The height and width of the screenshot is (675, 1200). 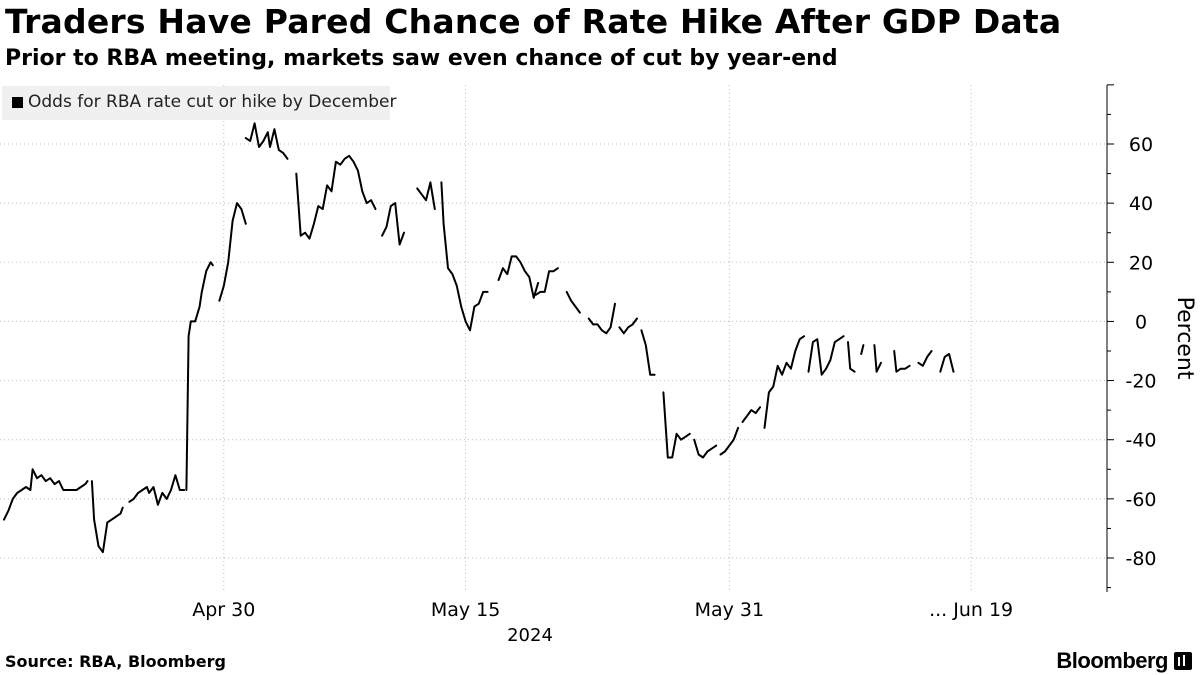 I want to click on x-axis-year-label: 2024, so click(x=530, y=635).